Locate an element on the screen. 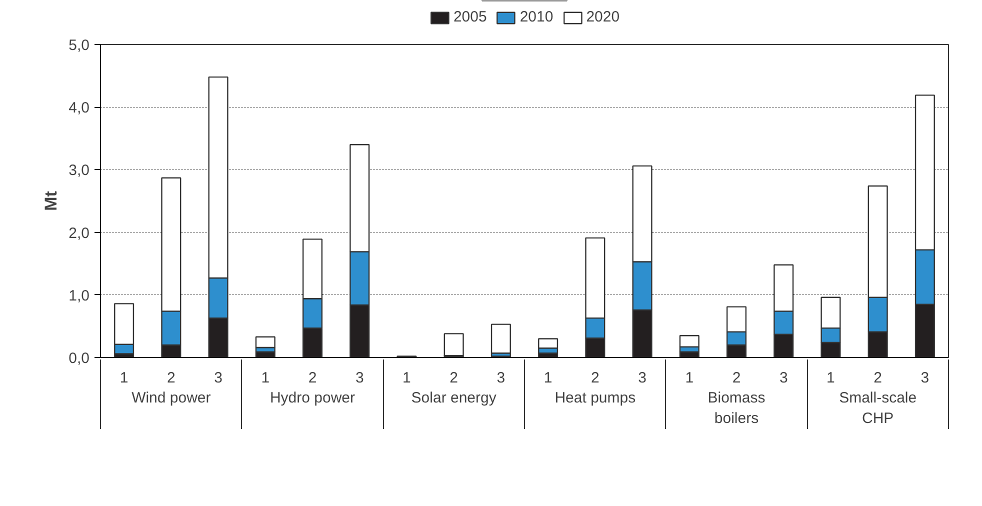 The width and height of the screenshot is (982, 506). y-tick-label: 3,0 is located at coordinates (79, 171).